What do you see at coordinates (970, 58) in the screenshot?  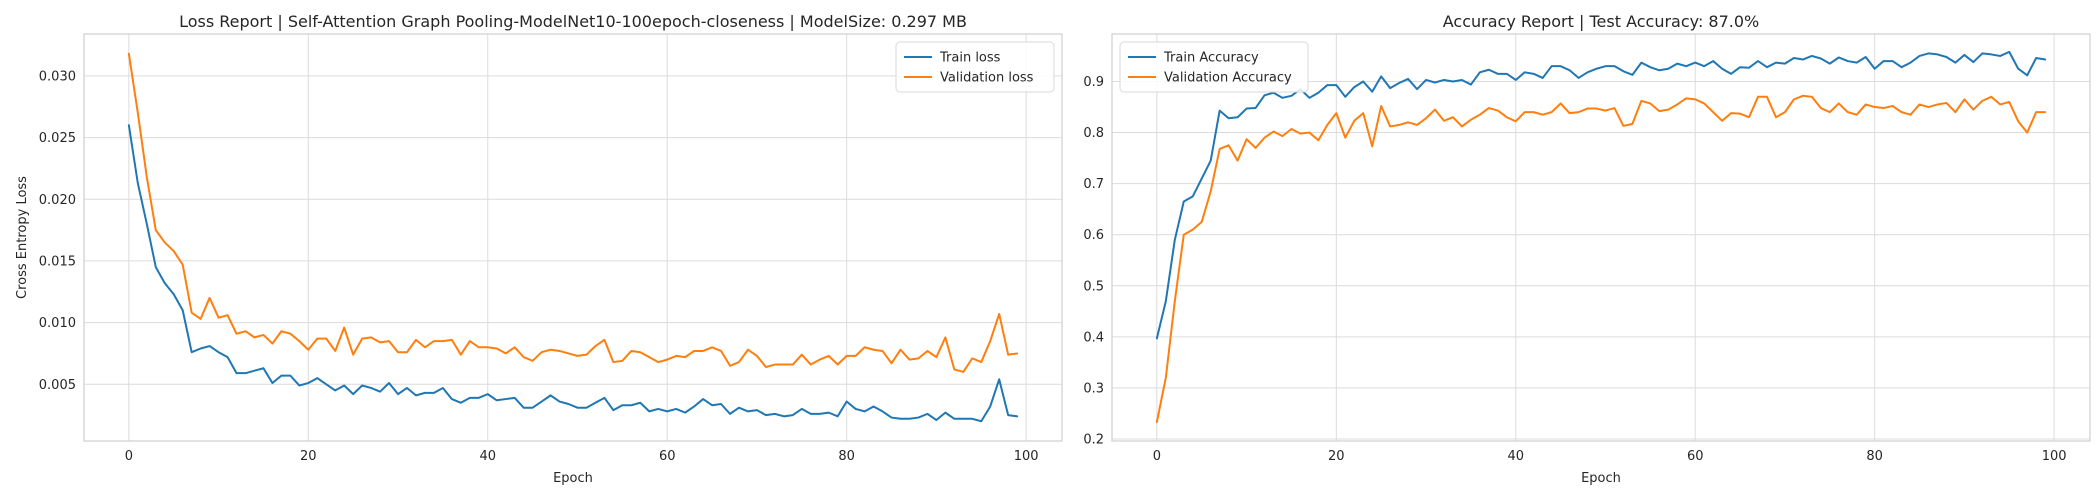 I see `loss-legend-label: Train loss` at bounding box center [970, 58].